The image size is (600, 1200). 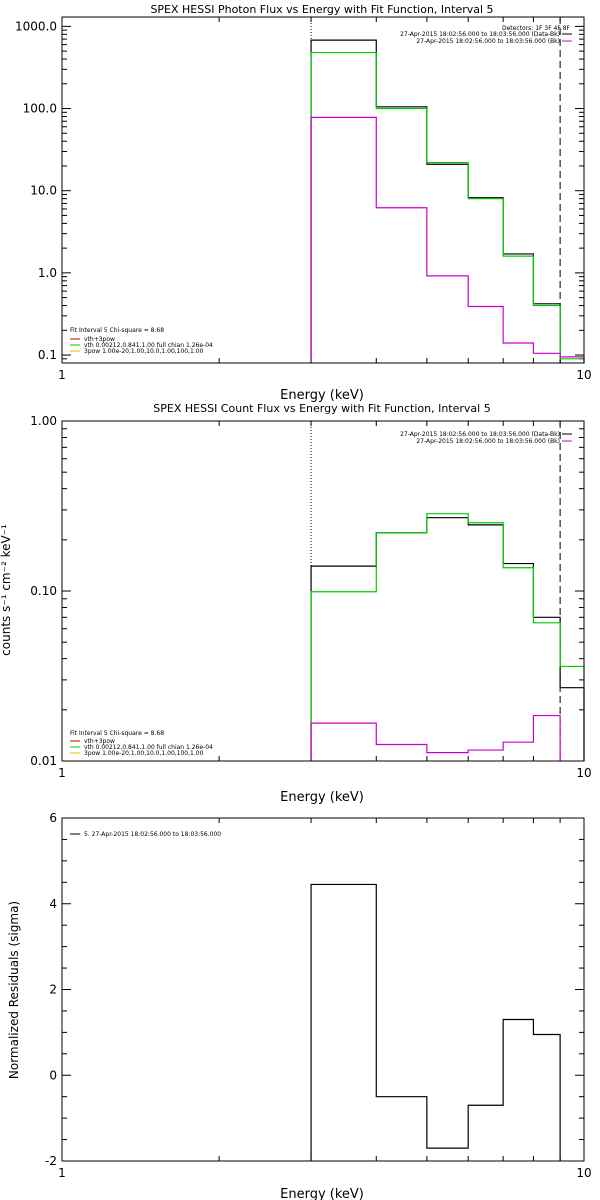 What do you see at coordinates (47, 273) in the screenshot?
I see `y-tick-label: 1.0` at bounding box center [47, 273].